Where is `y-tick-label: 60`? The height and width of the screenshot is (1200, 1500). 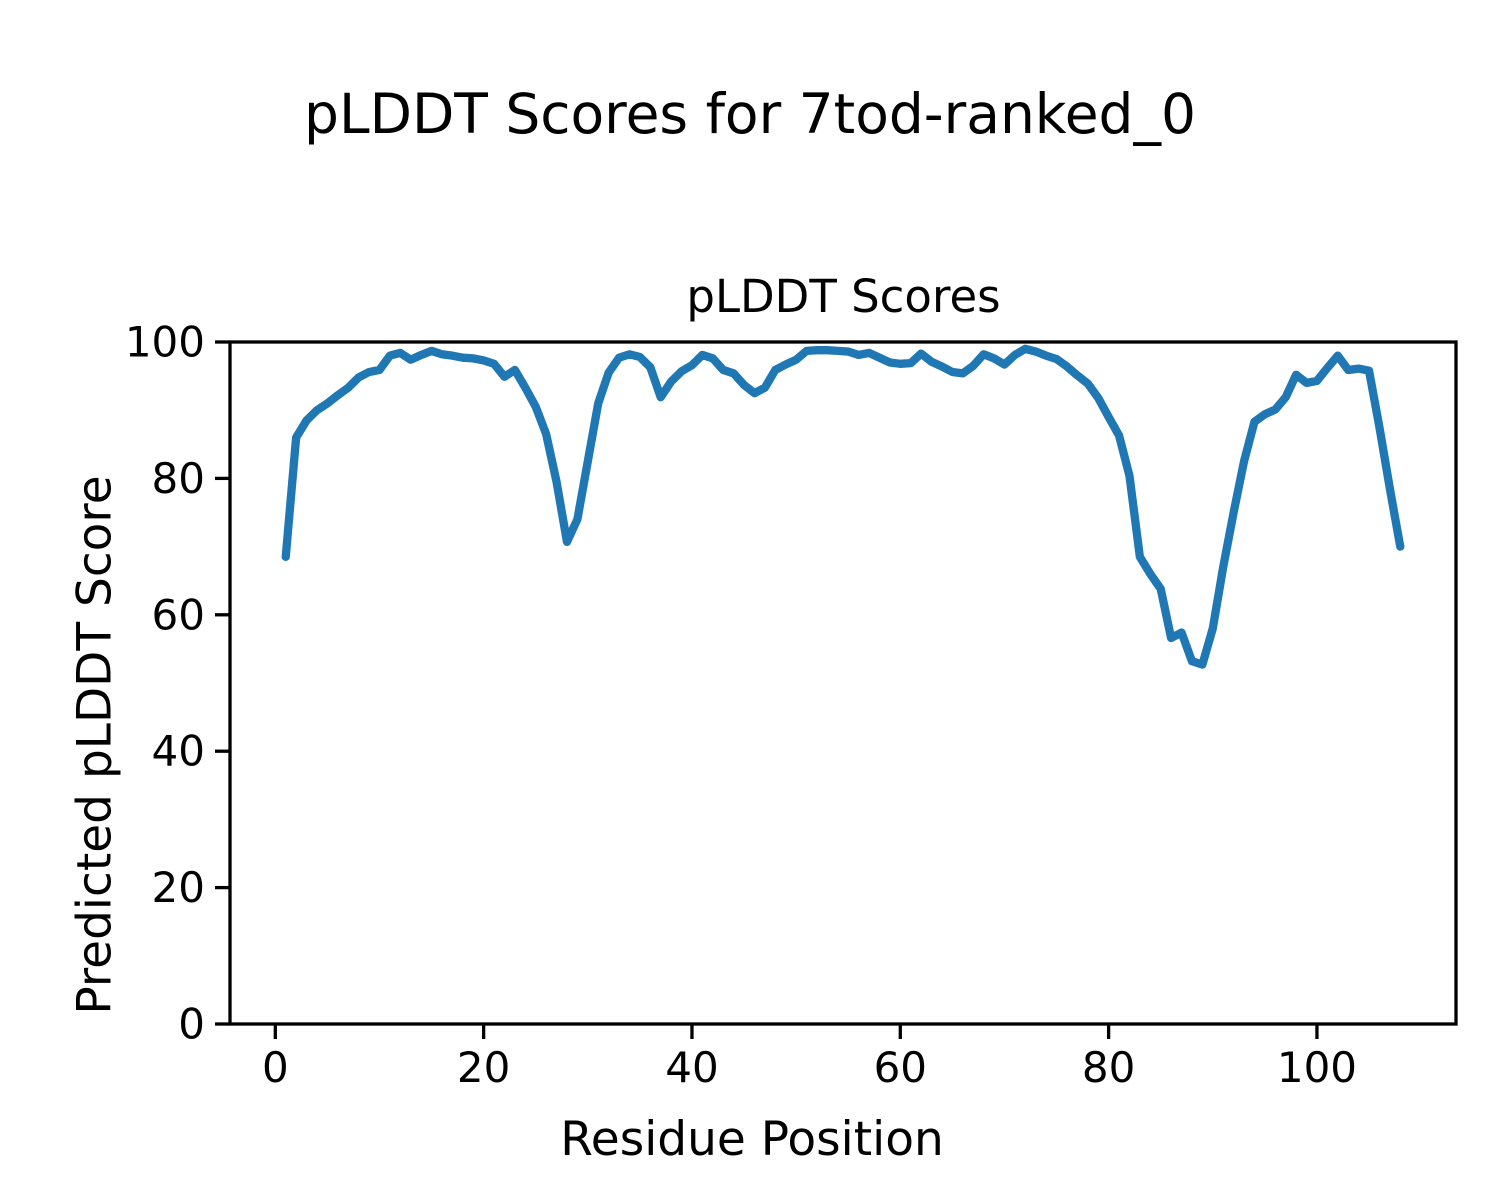 y-tick-label: 60 is located at coordinates (178, 614).